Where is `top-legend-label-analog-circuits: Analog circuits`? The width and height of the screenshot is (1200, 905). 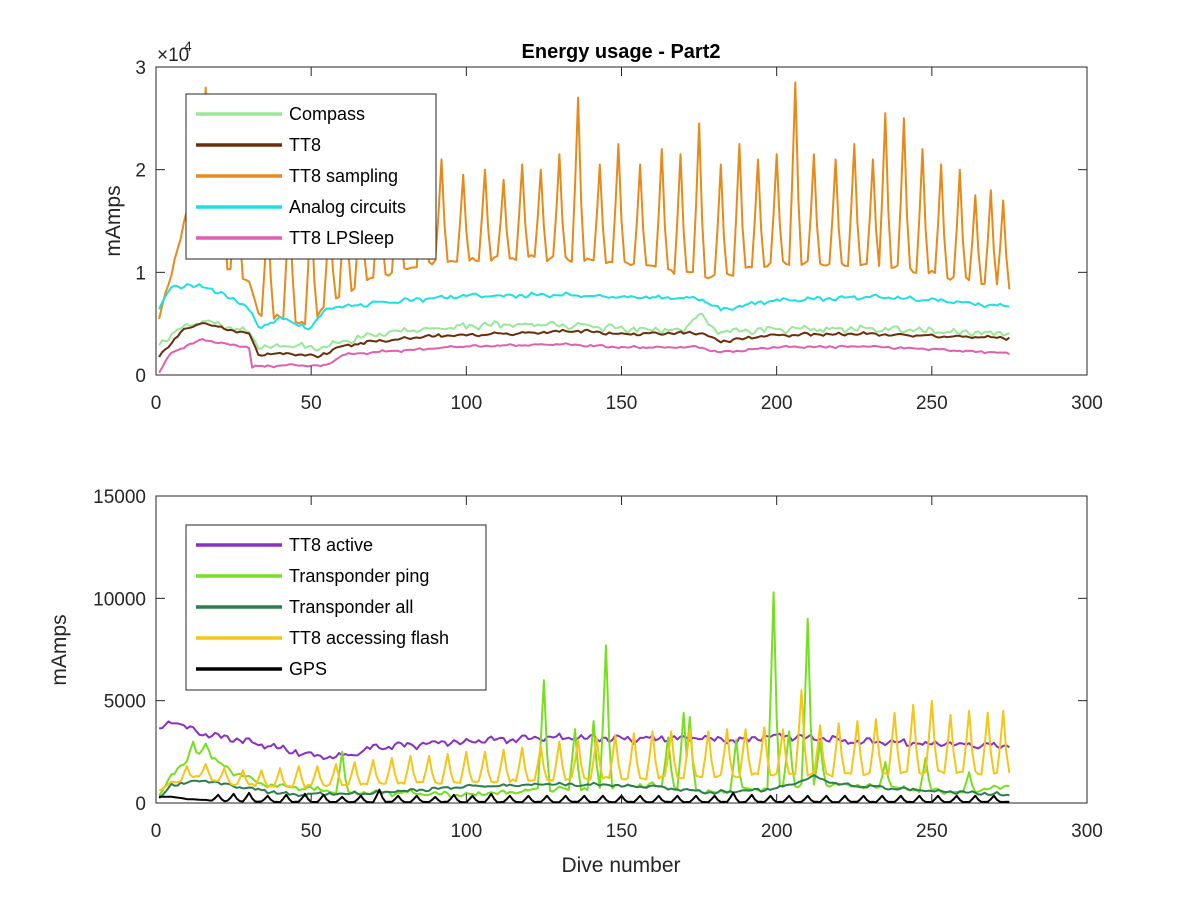 top-legend-label-analog-circuits: Analog circuits is located at coordinates (347, 207).